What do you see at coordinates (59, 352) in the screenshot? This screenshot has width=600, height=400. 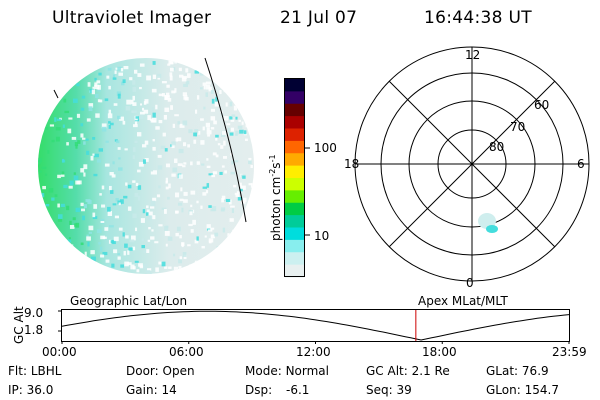 I see `x-tick-0000: 00:00` at bounding box center [59, 352].